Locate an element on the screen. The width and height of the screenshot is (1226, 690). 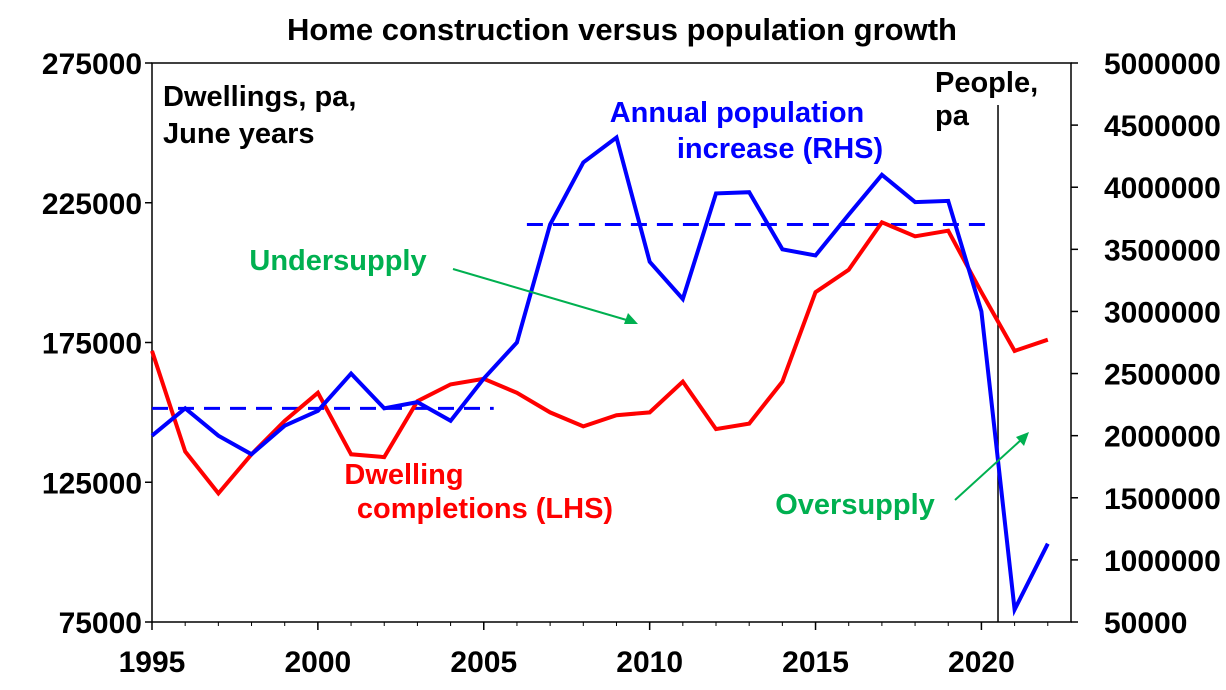
right-tick-label: 1000000 is located at coordinates (1162, 561).